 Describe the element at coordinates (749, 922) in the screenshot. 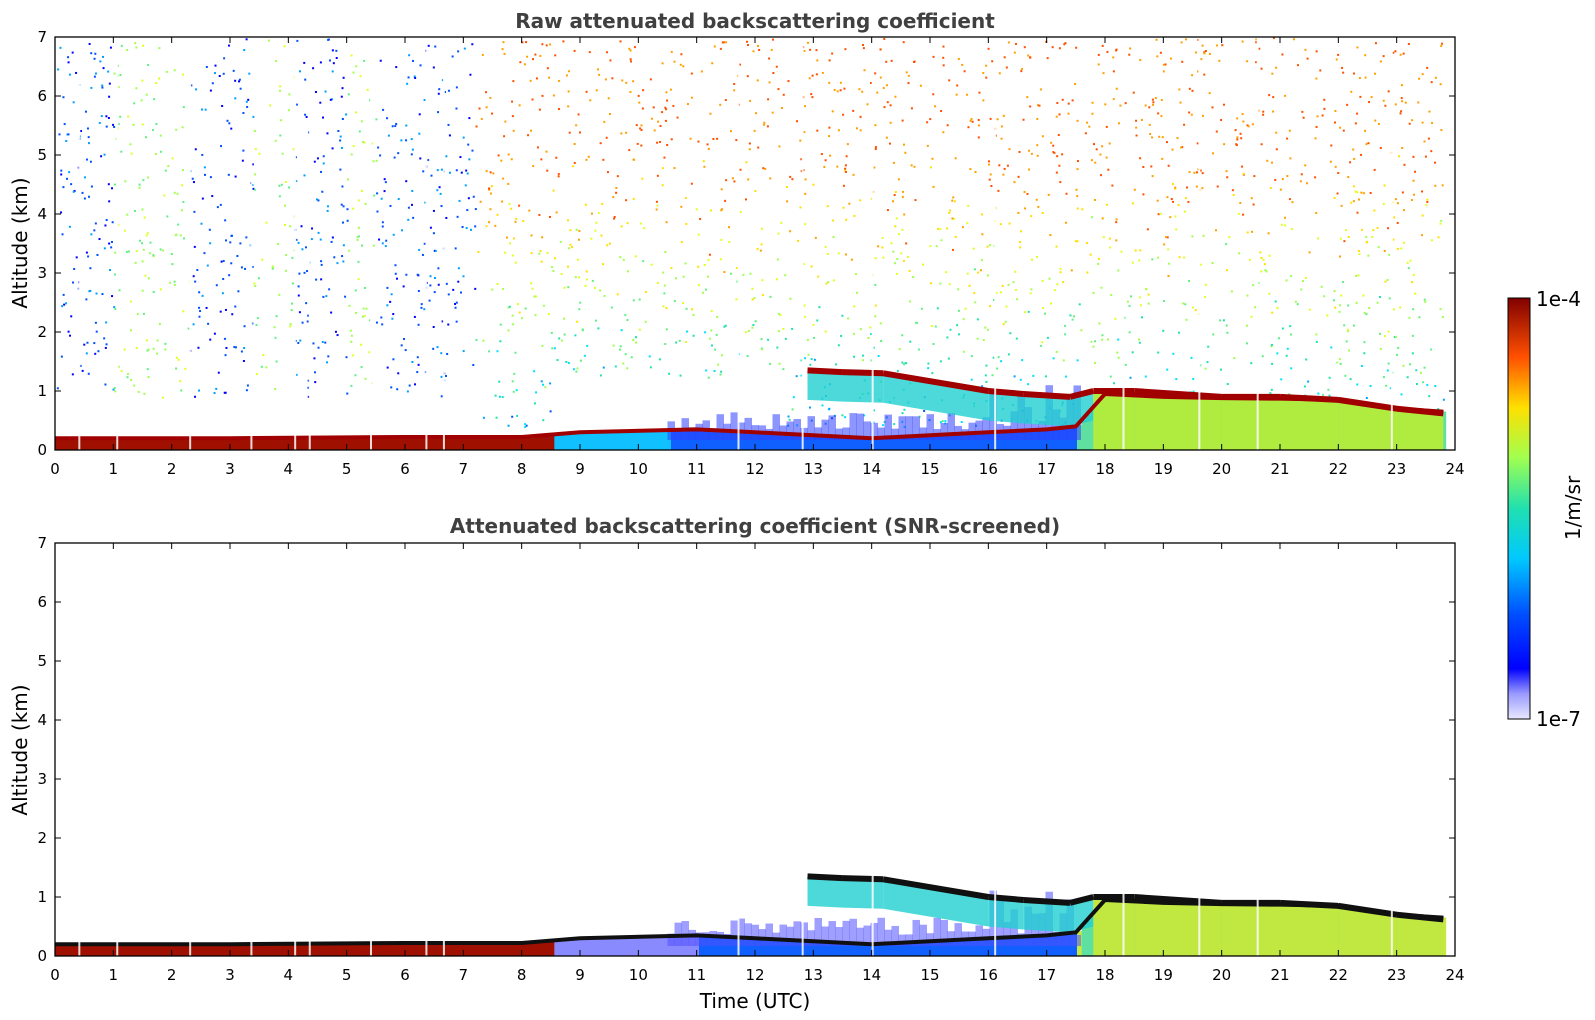

I see `boundary-layer-top-line` at that location.